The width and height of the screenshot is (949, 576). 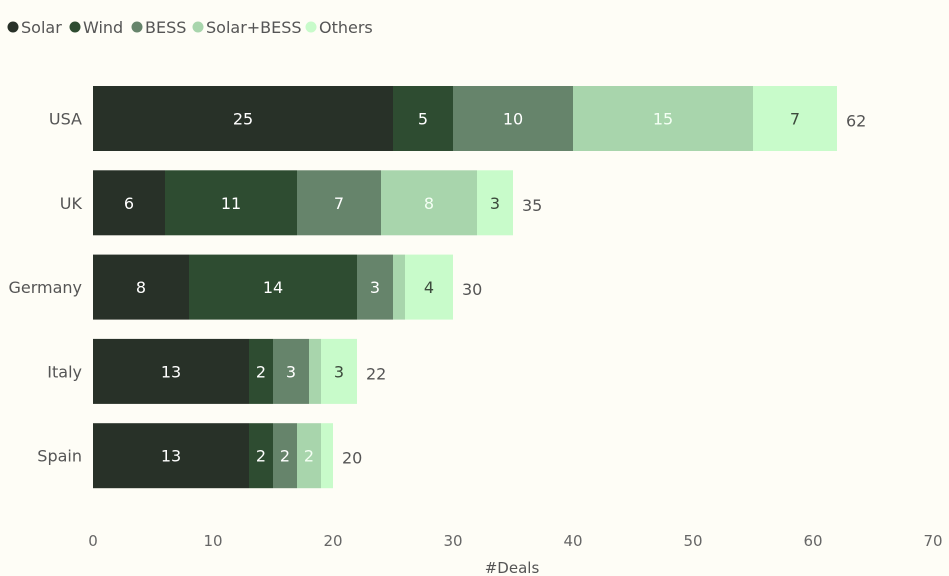 I want to click on segment-label-uk-solar-bess: 8, so click(x=429, y=203).